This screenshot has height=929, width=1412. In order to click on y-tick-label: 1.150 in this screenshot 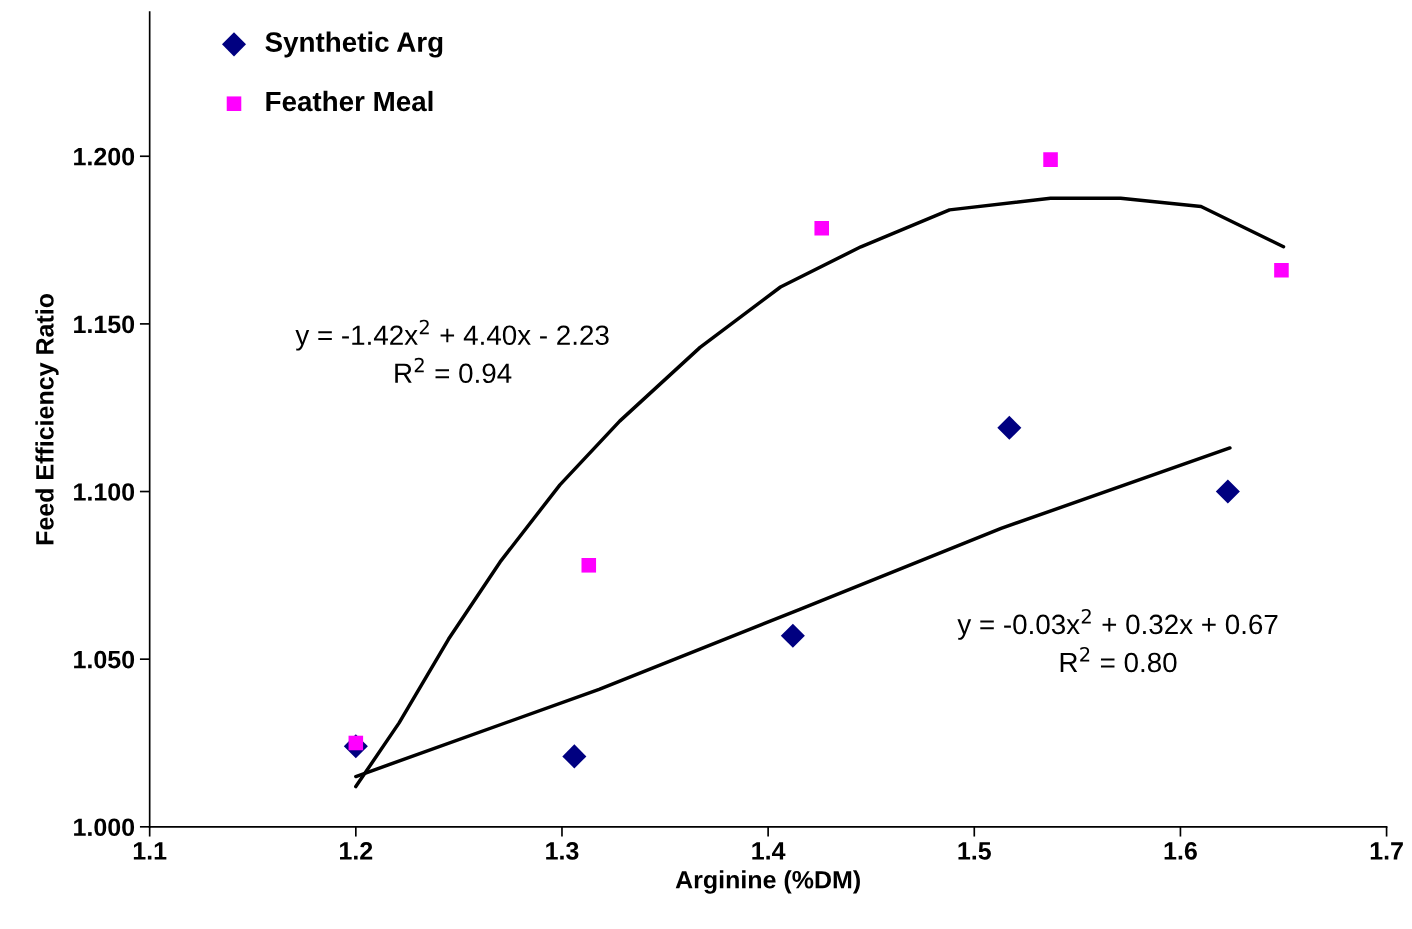, I will do `click(104, 324)`.